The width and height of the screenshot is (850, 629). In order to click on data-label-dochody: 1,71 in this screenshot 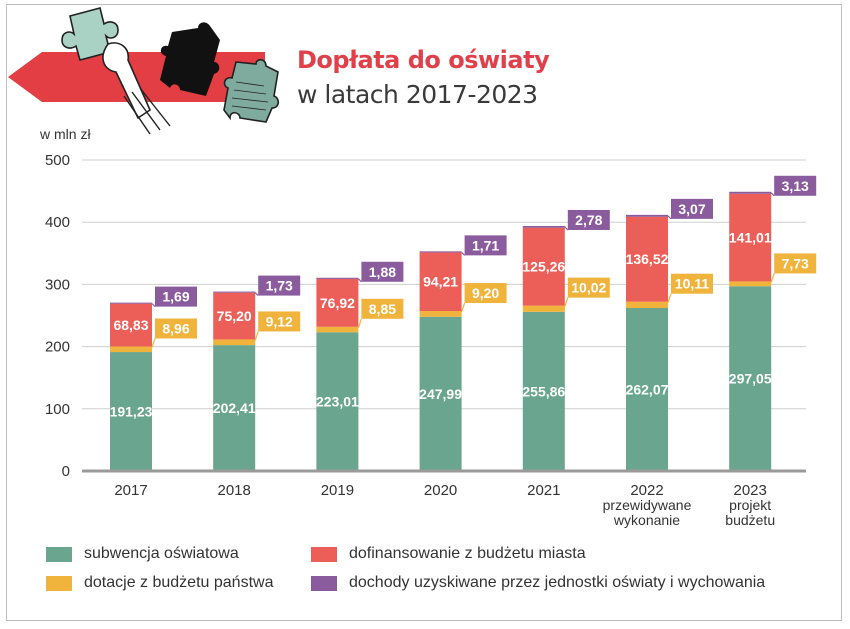, I will do `click(485, 245)`.